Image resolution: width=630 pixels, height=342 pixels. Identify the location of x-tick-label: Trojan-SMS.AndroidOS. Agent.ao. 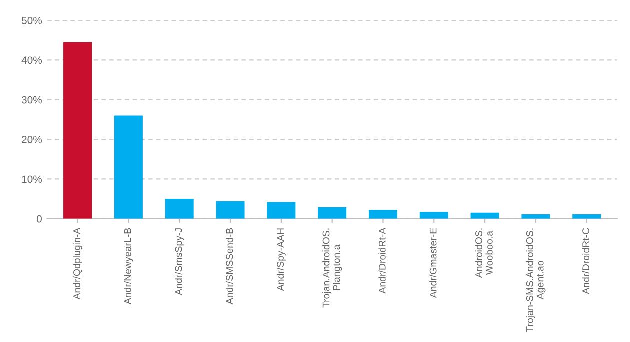
(536, 280).